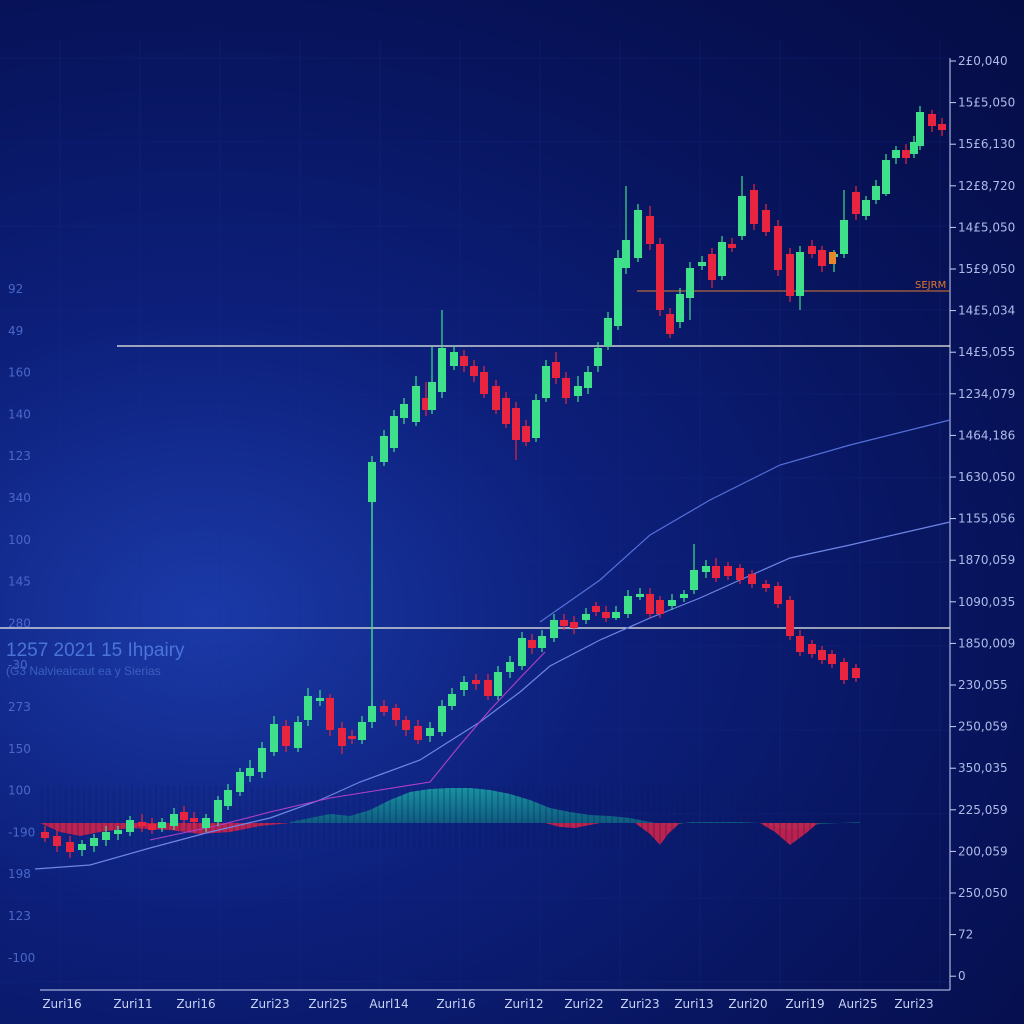  Describe the element at coordinates (19, 456) in the screenshot. I see `left-axis-label: 123` at that location.